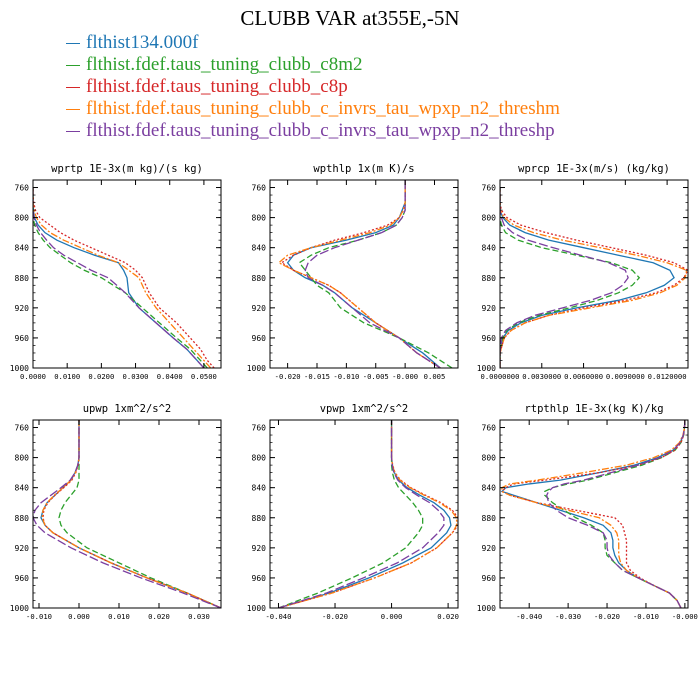 The height and width of the screenshot is (700, 700). I want to click on panel-title: rtpthlp 1E-3x(kg K)/kg, so click(593, 409).